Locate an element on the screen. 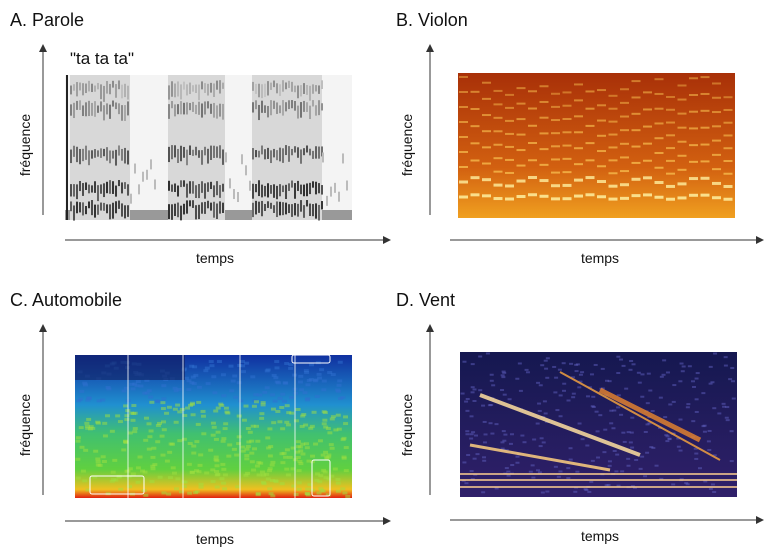 The image size is (765, 548). annotation: "ta ta ta" is located at coordinates (102, 58).